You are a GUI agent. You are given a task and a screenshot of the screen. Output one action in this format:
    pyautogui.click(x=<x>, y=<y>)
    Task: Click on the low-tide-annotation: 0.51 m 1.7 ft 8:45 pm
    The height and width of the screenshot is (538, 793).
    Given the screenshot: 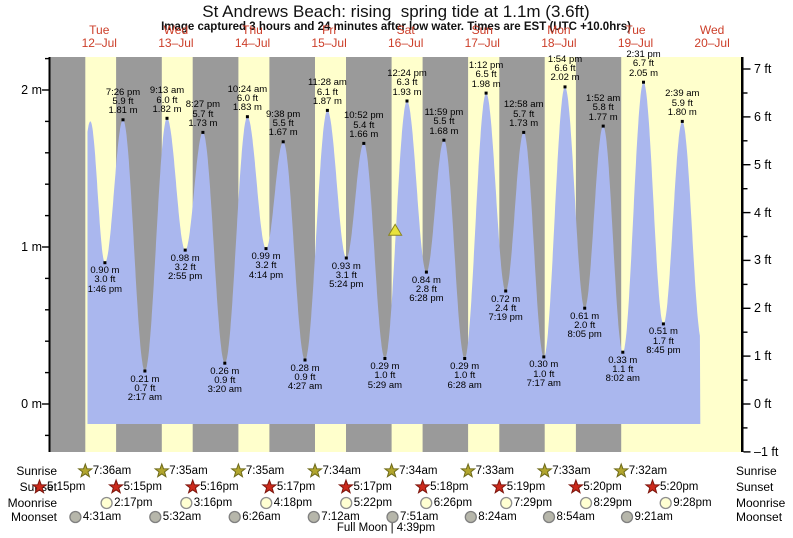 What is the action you would take?
    pyautogui.click(x=663, y=341)
    